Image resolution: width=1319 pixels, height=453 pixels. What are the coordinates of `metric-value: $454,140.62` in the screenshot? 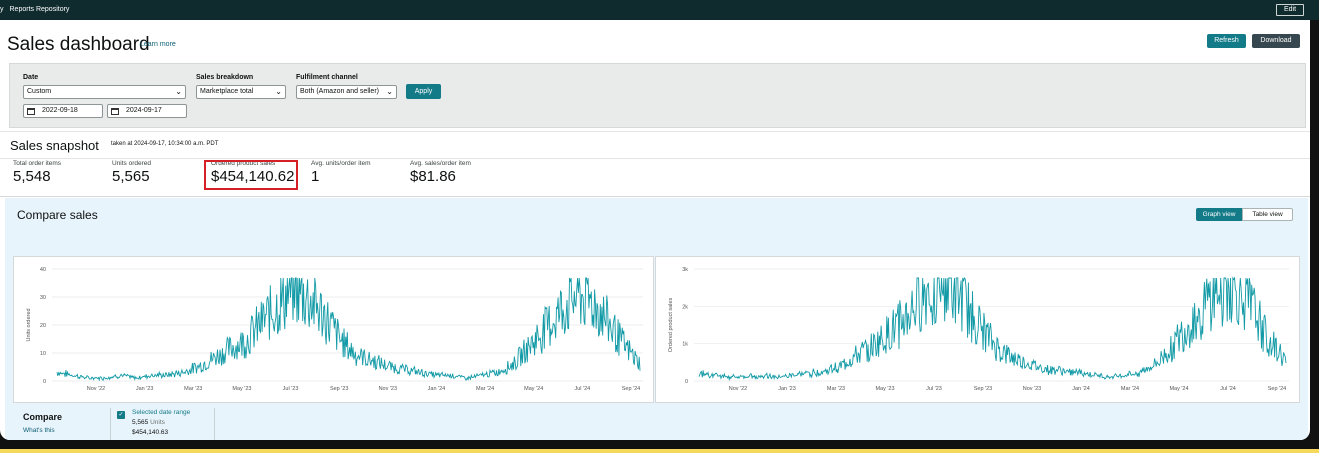 It's located at (253, 176).